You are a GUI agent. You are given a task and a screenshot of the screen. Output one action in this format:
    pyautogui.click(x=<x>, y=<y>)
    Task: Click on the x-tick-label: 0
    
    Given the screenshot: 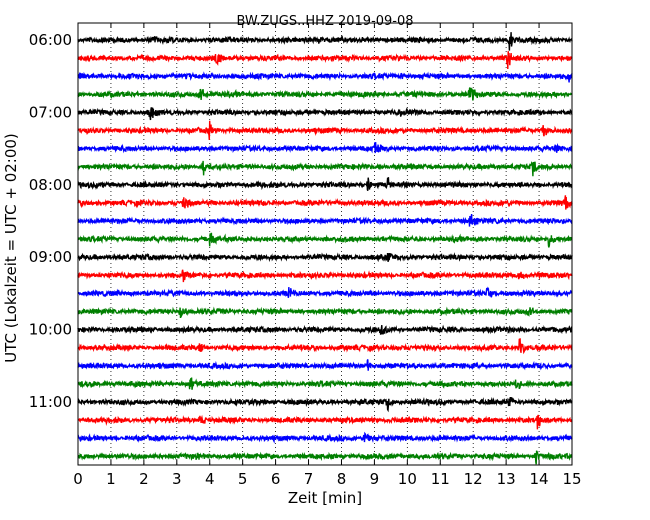 What is the action you would take?
    pyautogui.click(x=78, y=479)
    